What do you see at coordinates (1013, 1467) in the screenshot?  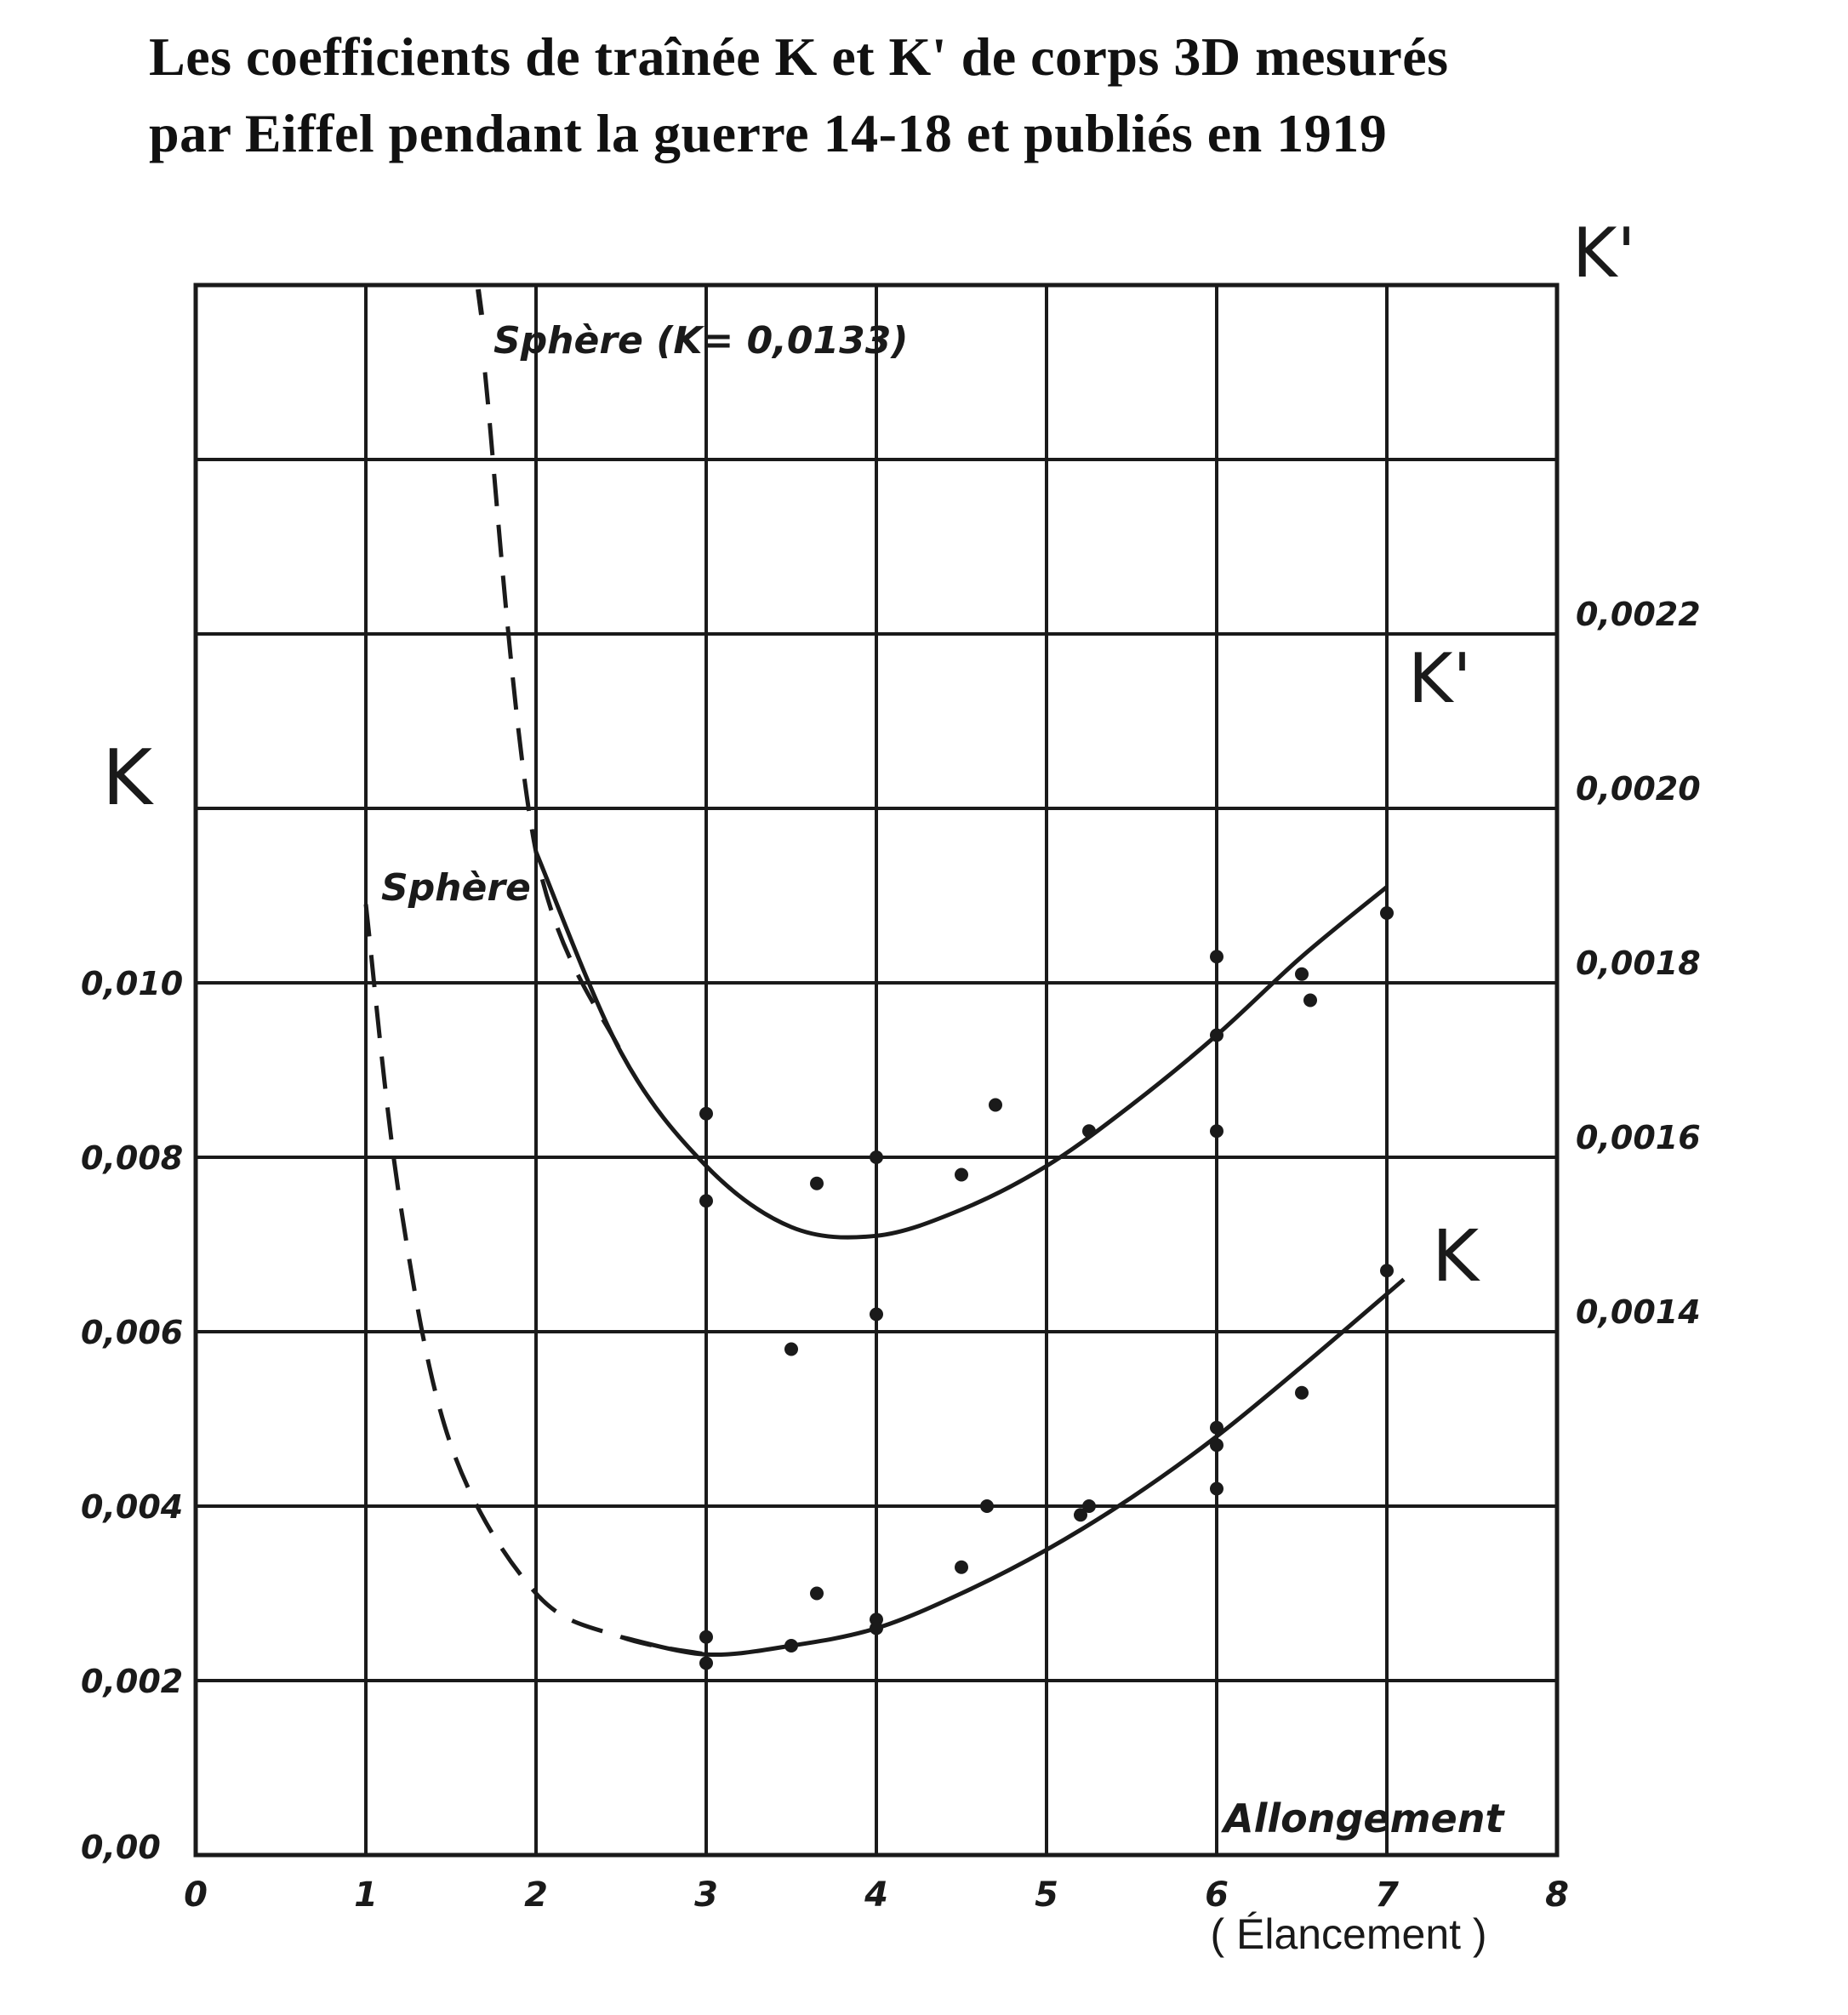 I see `series-0-fit-curve` at bounding box center [1013, 1467].